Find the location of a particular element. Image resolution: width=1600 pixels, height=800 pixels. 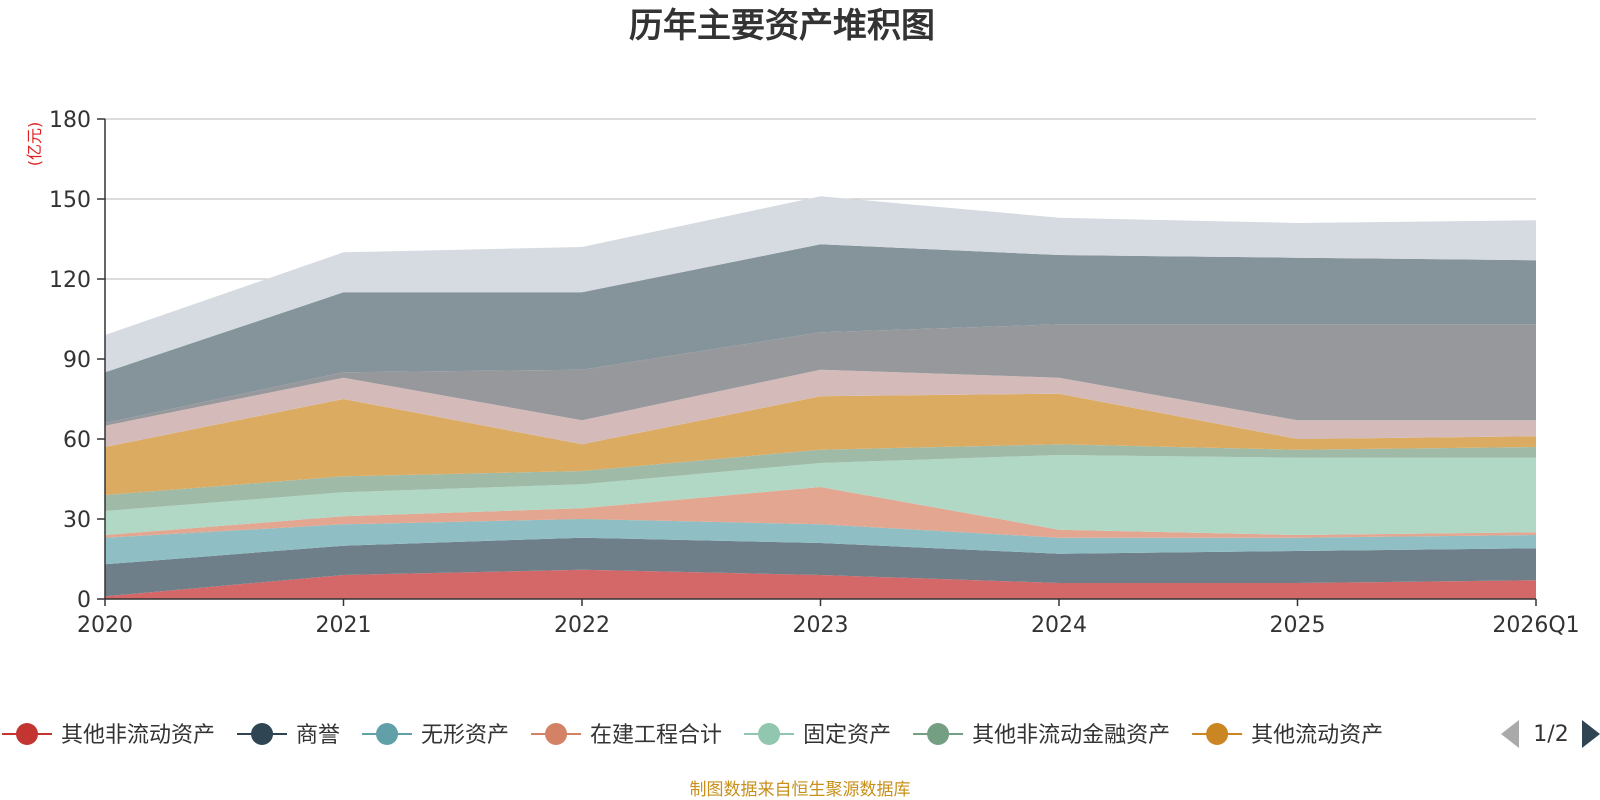

y-tick-label: 150 is located at coordinates (70, 200).